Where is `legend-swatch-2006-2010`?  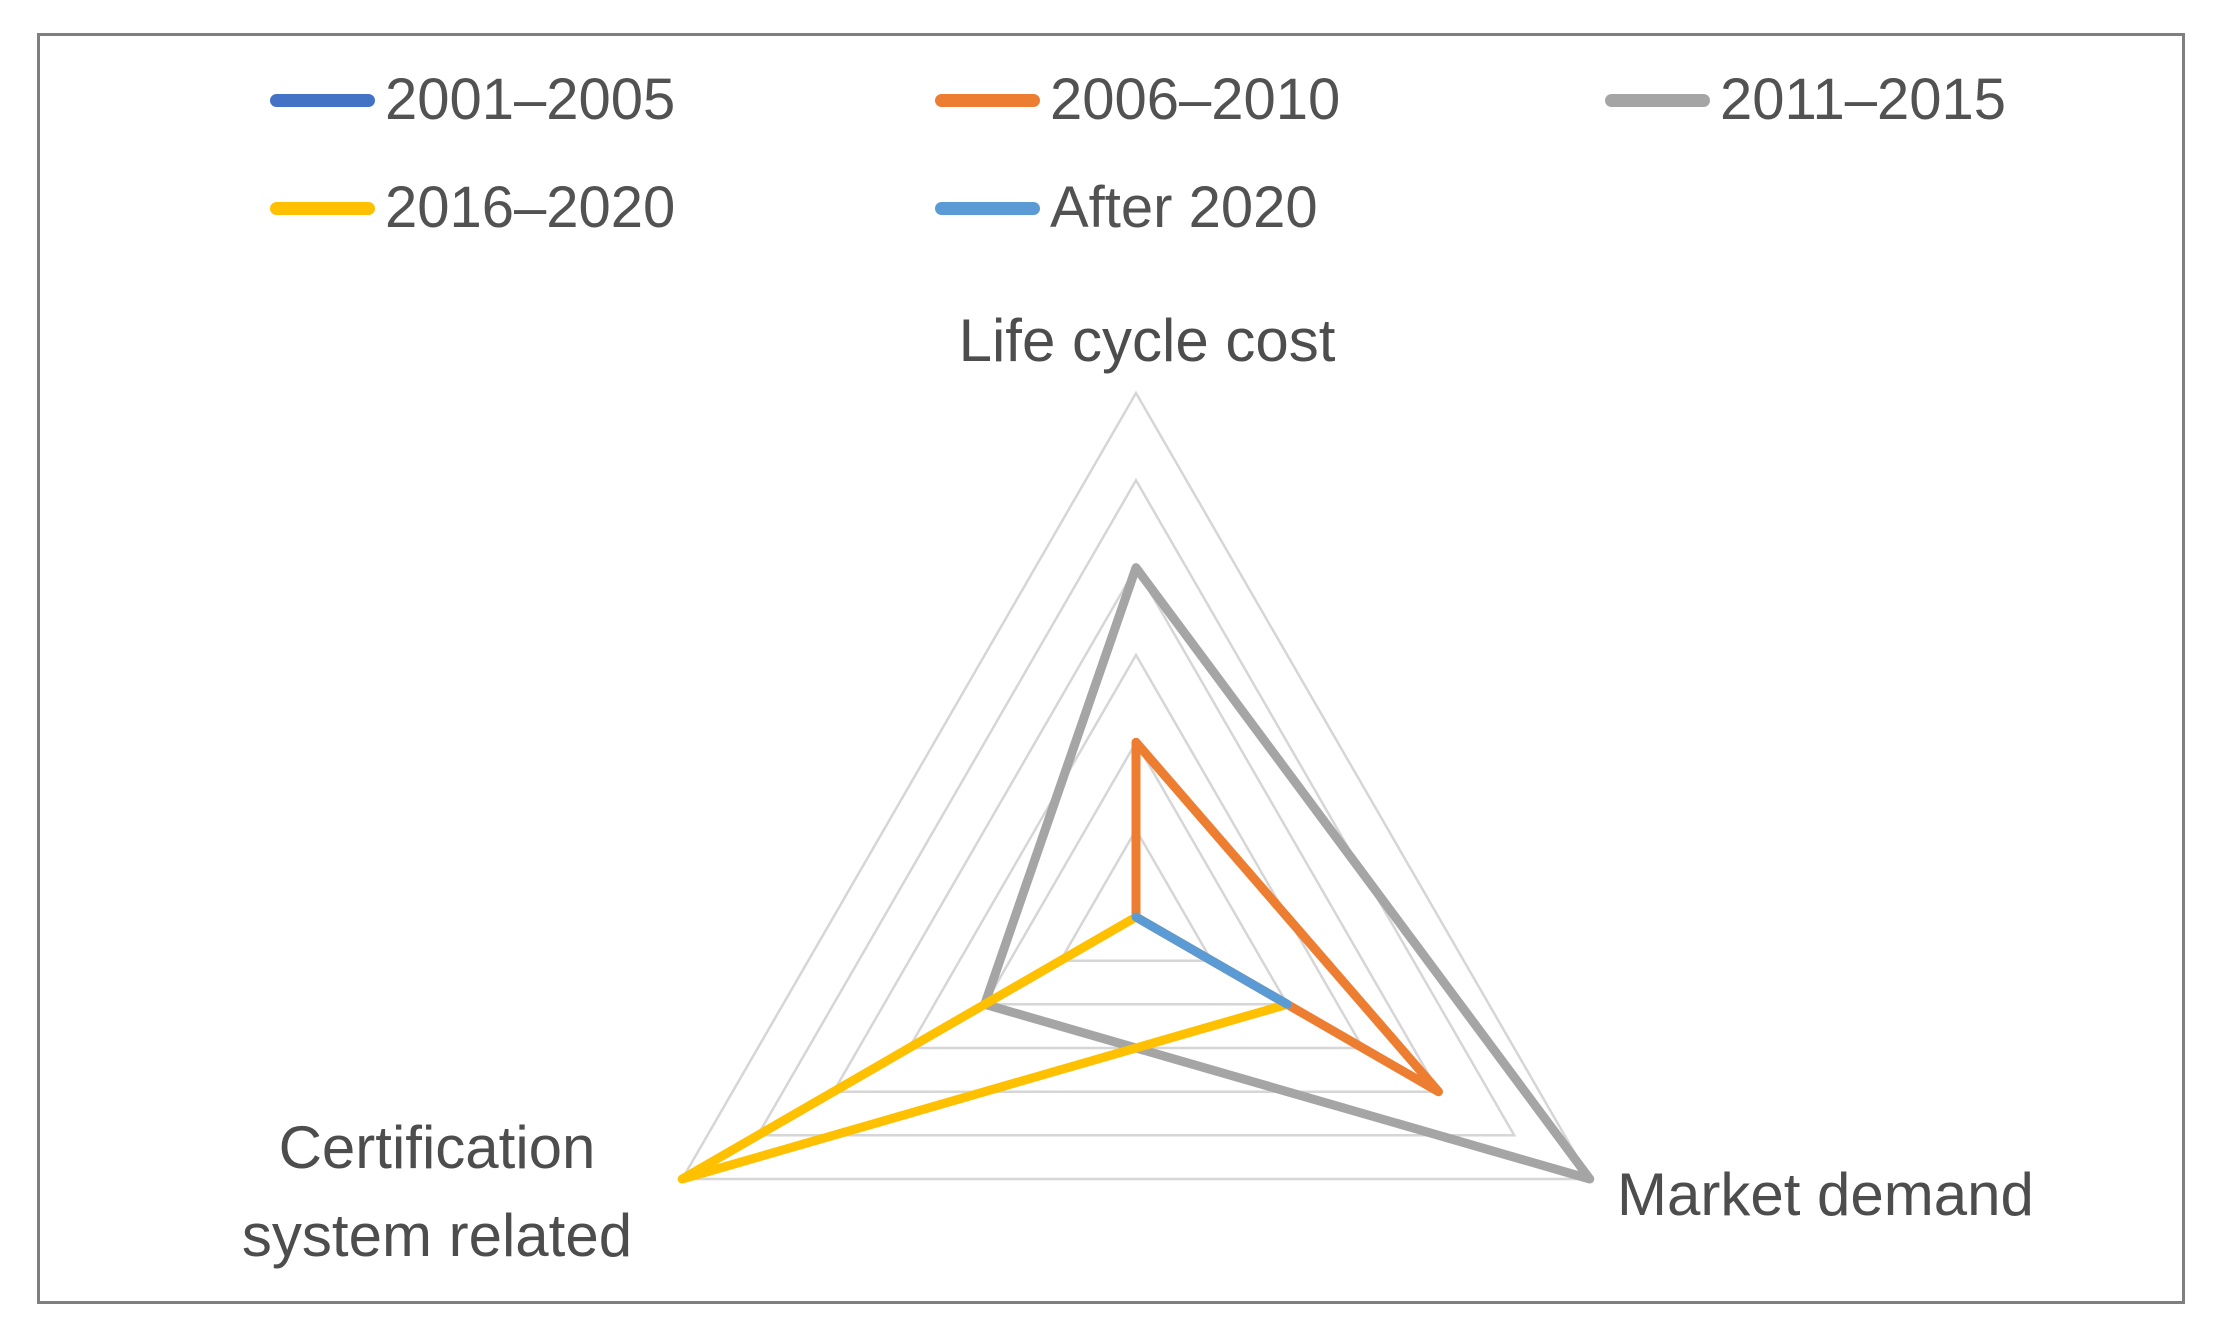 legend-swatch-2006-2010 is located at coordinates (987, 100).